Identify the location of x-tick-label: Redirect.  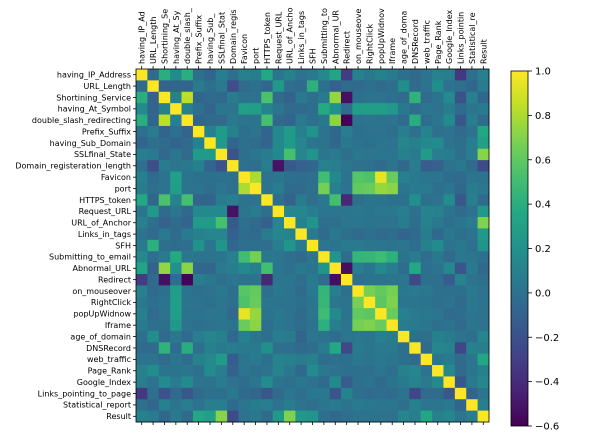
(347, 47).